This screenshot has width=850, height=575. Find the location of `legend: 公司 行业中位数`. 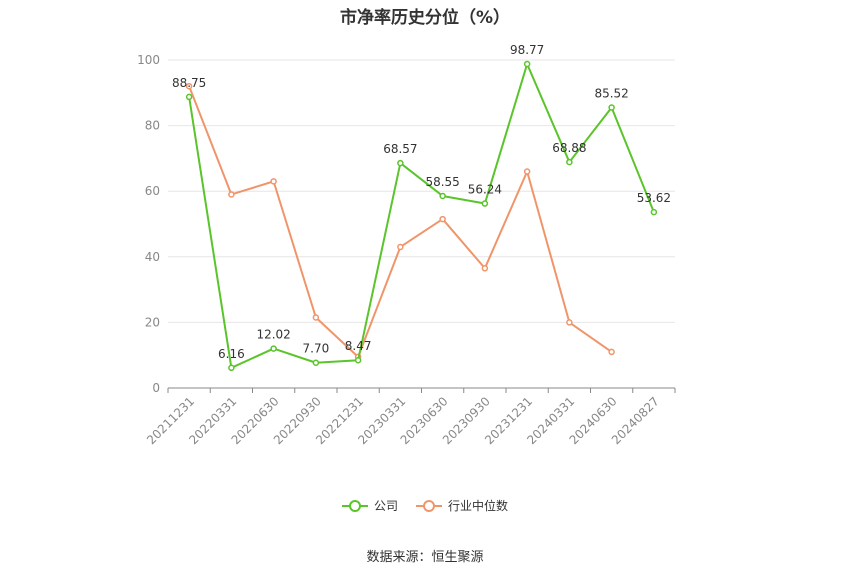

legend: 公司 行业中位数 is located at coordinates (425, 505).